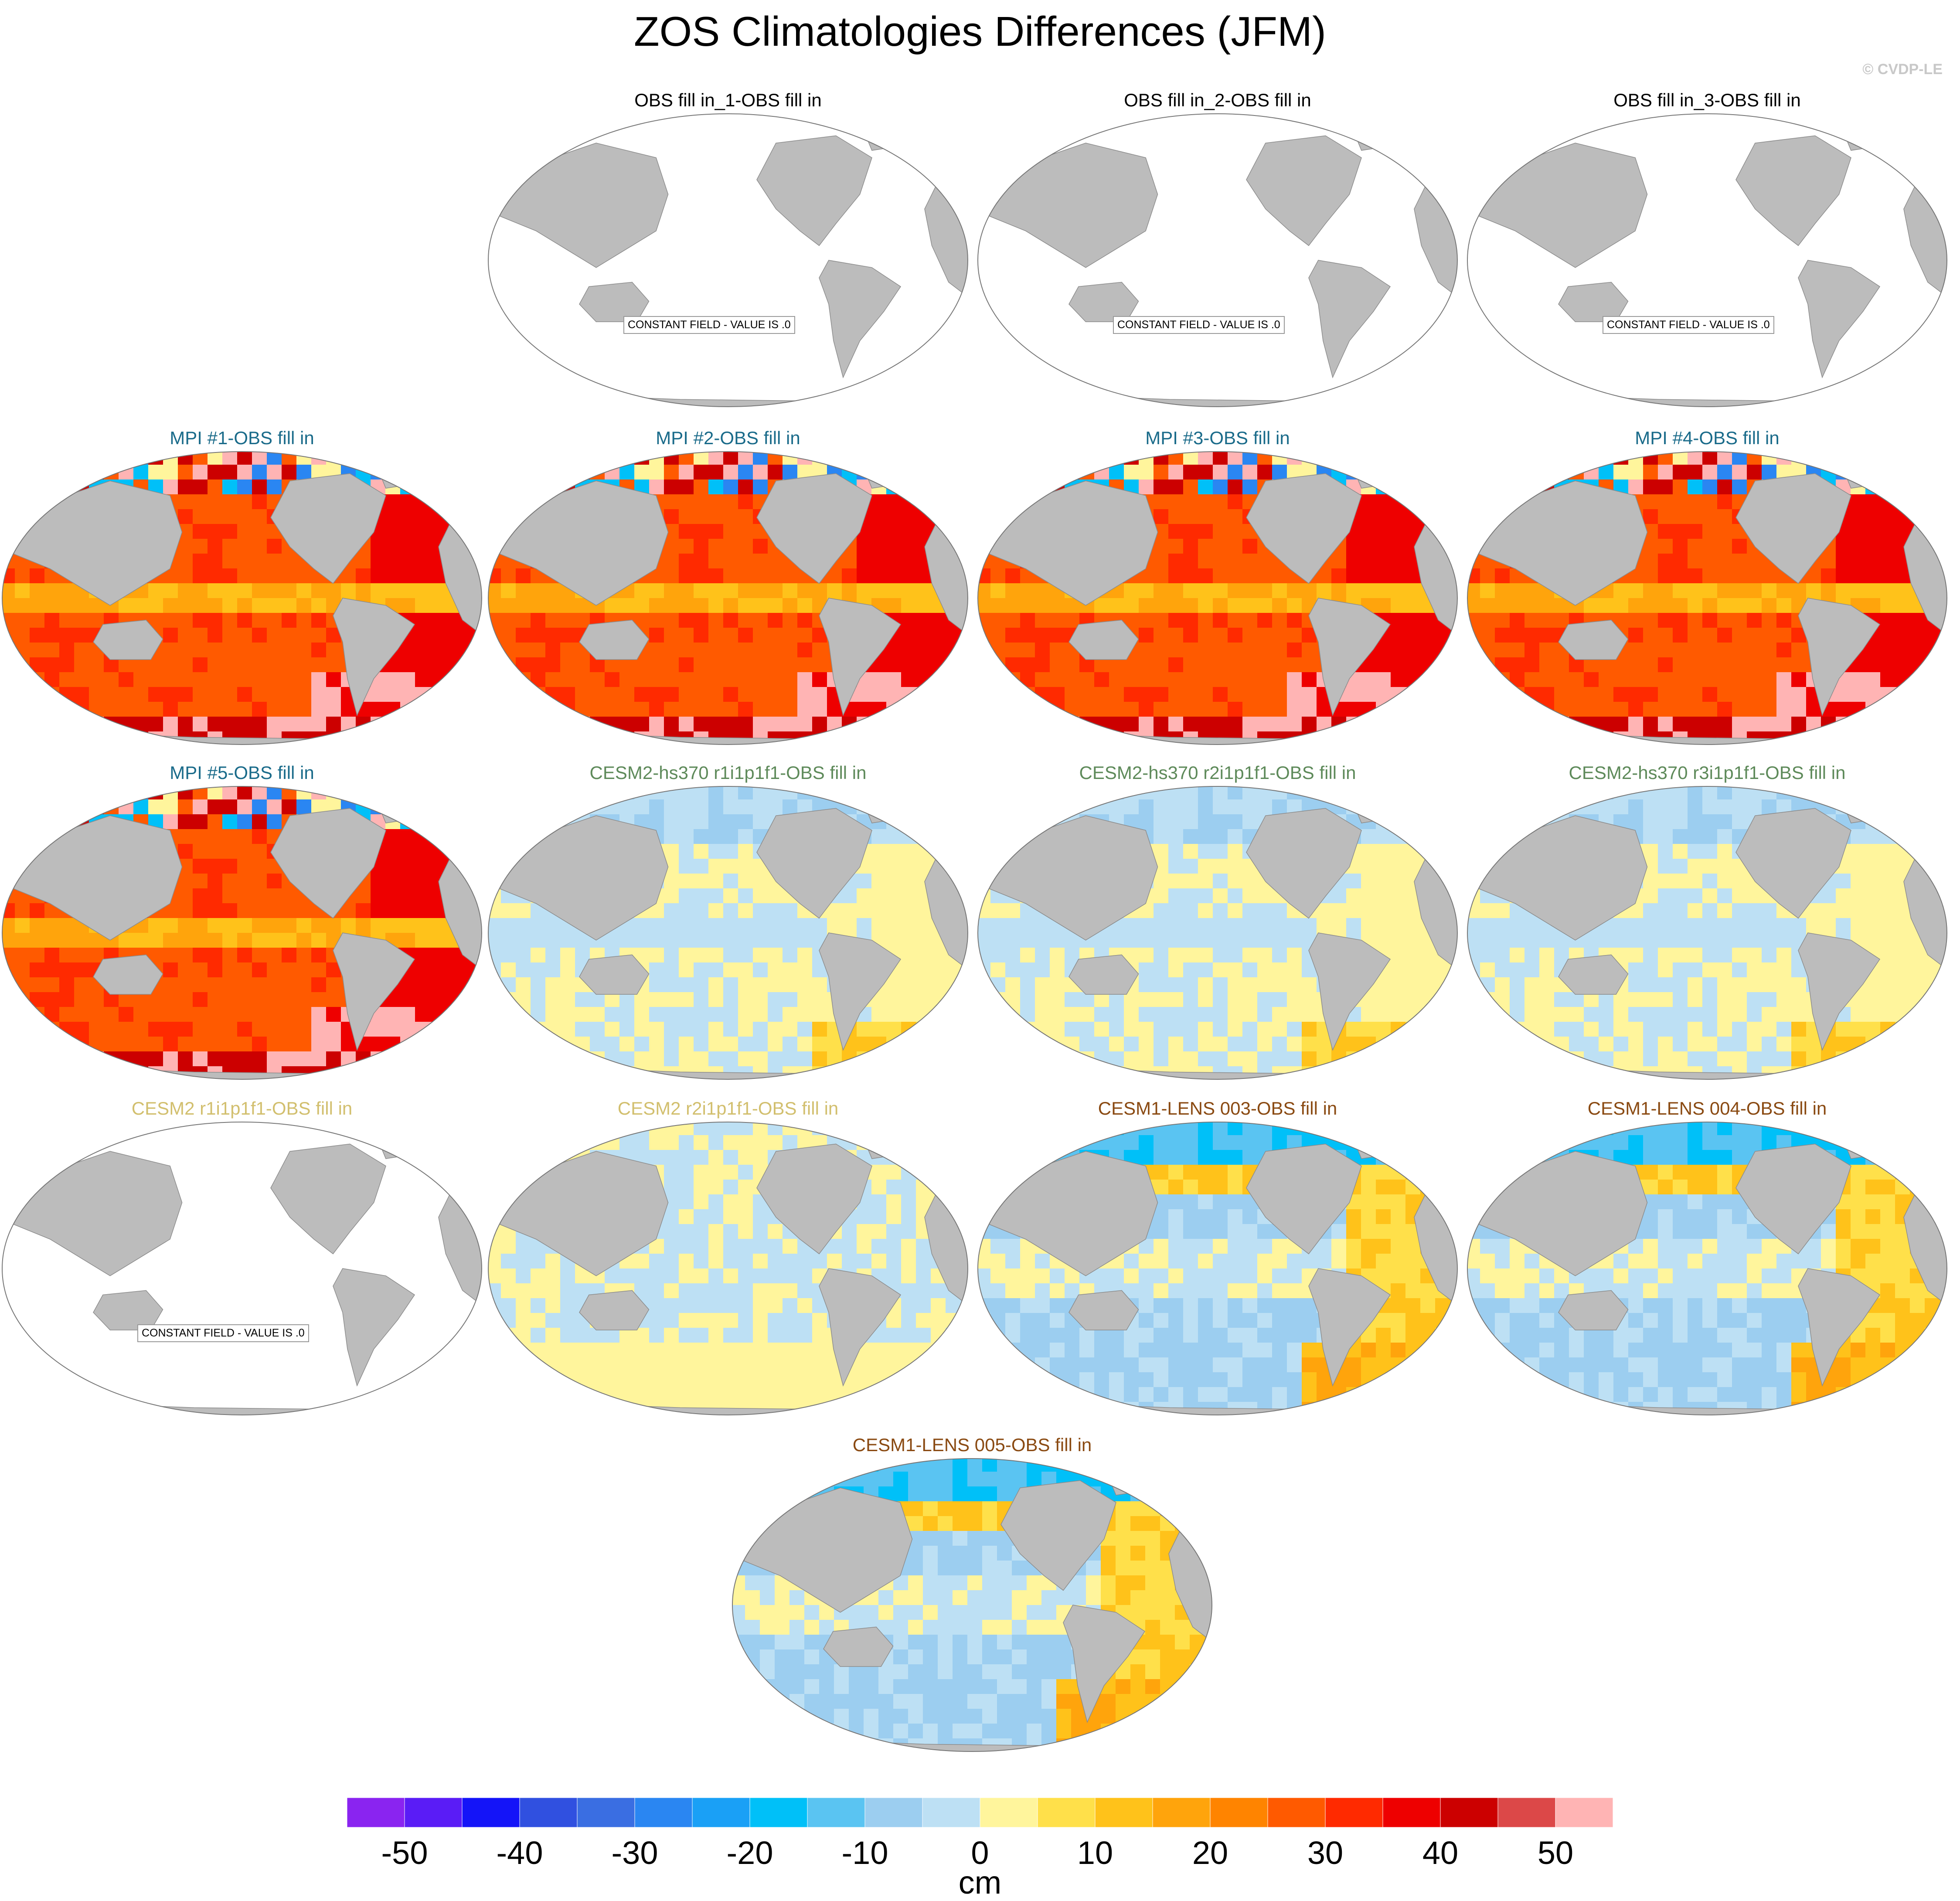 Image resolution: width=1960 pixels, height=1901 pixels. What do you see at coordinates (1218, 587) in the screenshot?
I see `map-panel: MPI #3-OBS fill in` at bounding box center [1218, 587].